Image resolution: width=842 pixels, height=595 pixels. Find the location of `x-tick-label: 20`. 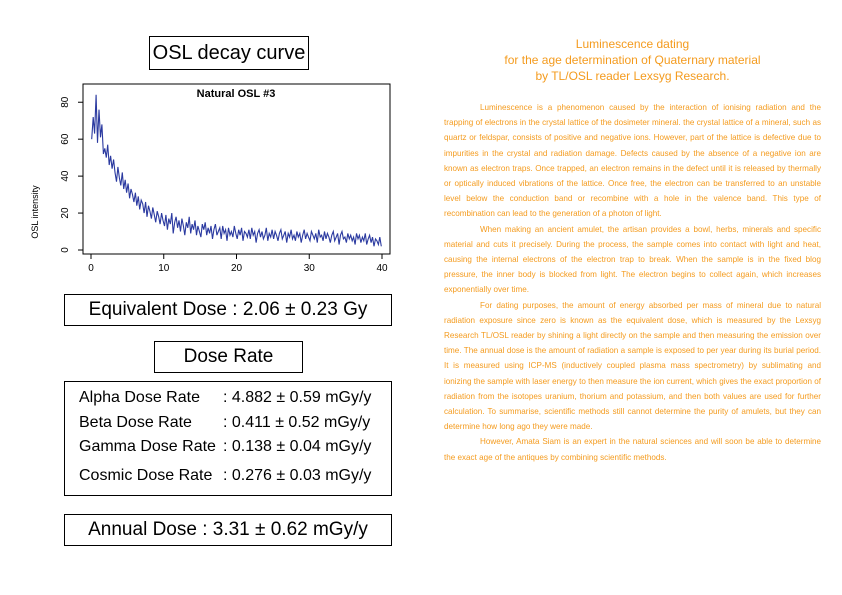

x-tick-label: 20 is located at coordinates (237, 268).